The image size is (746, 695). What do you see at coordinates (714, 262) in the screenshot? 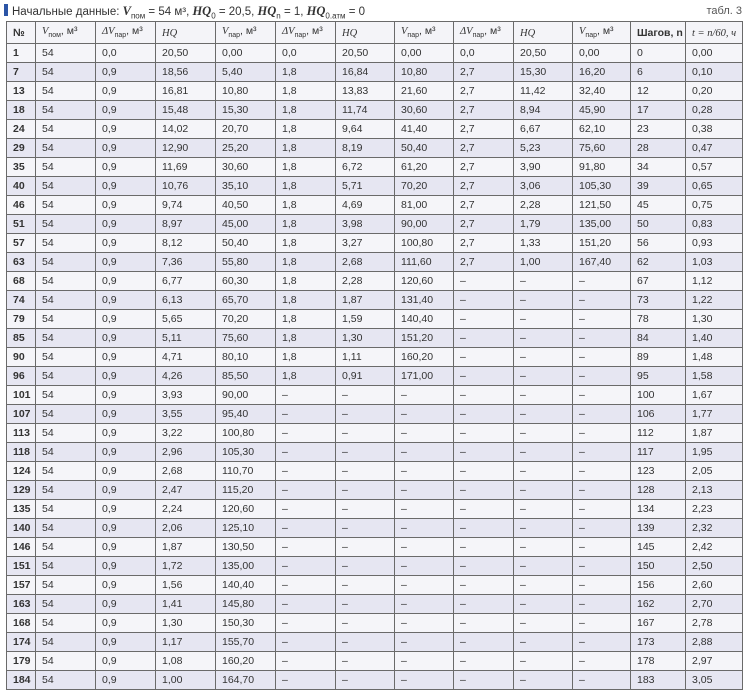
I see `table-cell: 1,03` at bounding box center [714, 262].